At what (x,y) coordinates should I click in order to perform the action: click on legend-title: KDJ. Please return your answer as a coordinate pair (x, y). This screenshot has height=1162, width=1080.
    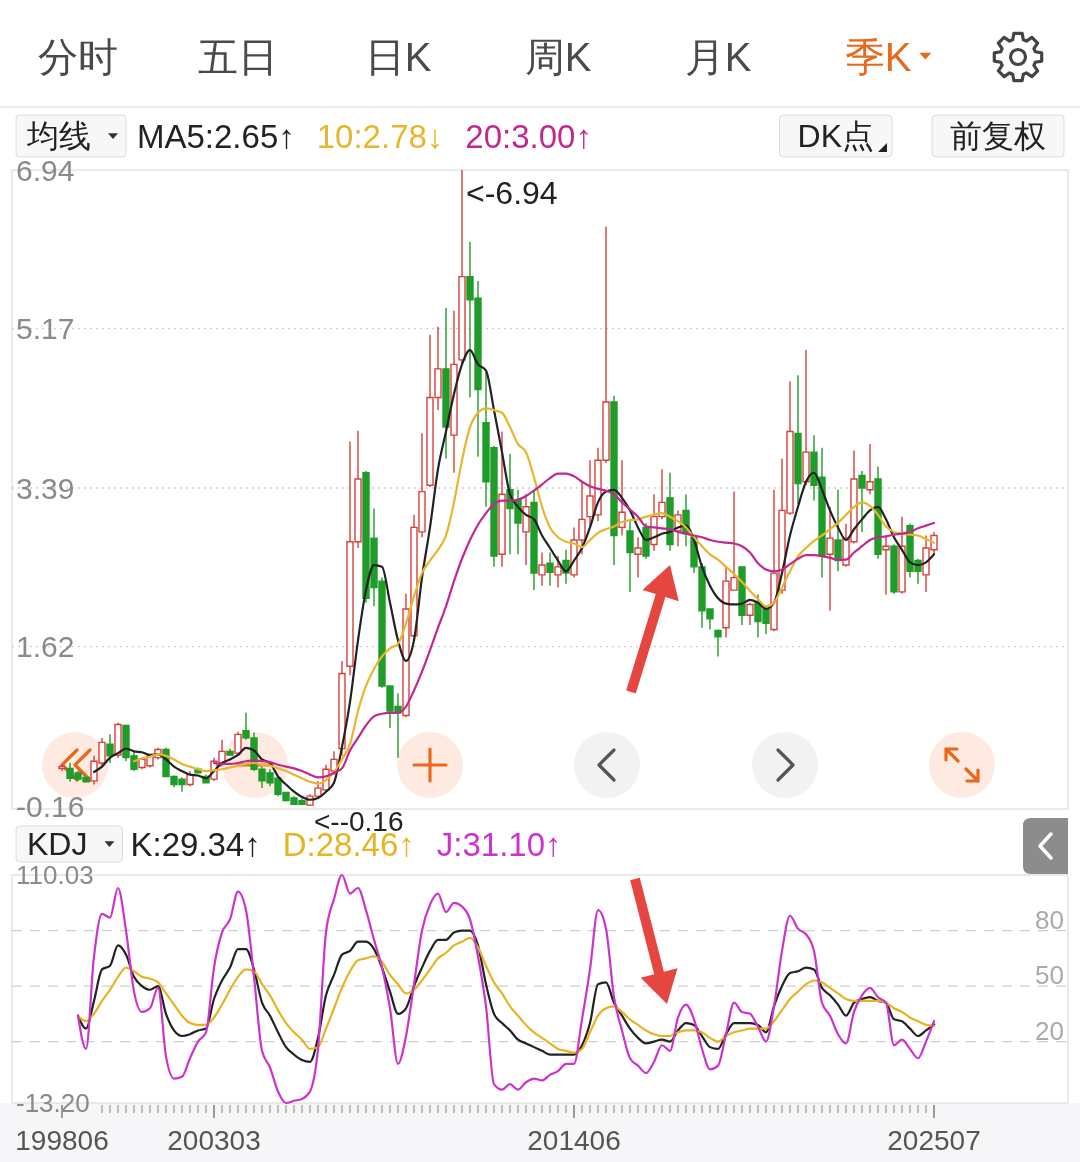
    Looking at the image, I should click on (57, 844).